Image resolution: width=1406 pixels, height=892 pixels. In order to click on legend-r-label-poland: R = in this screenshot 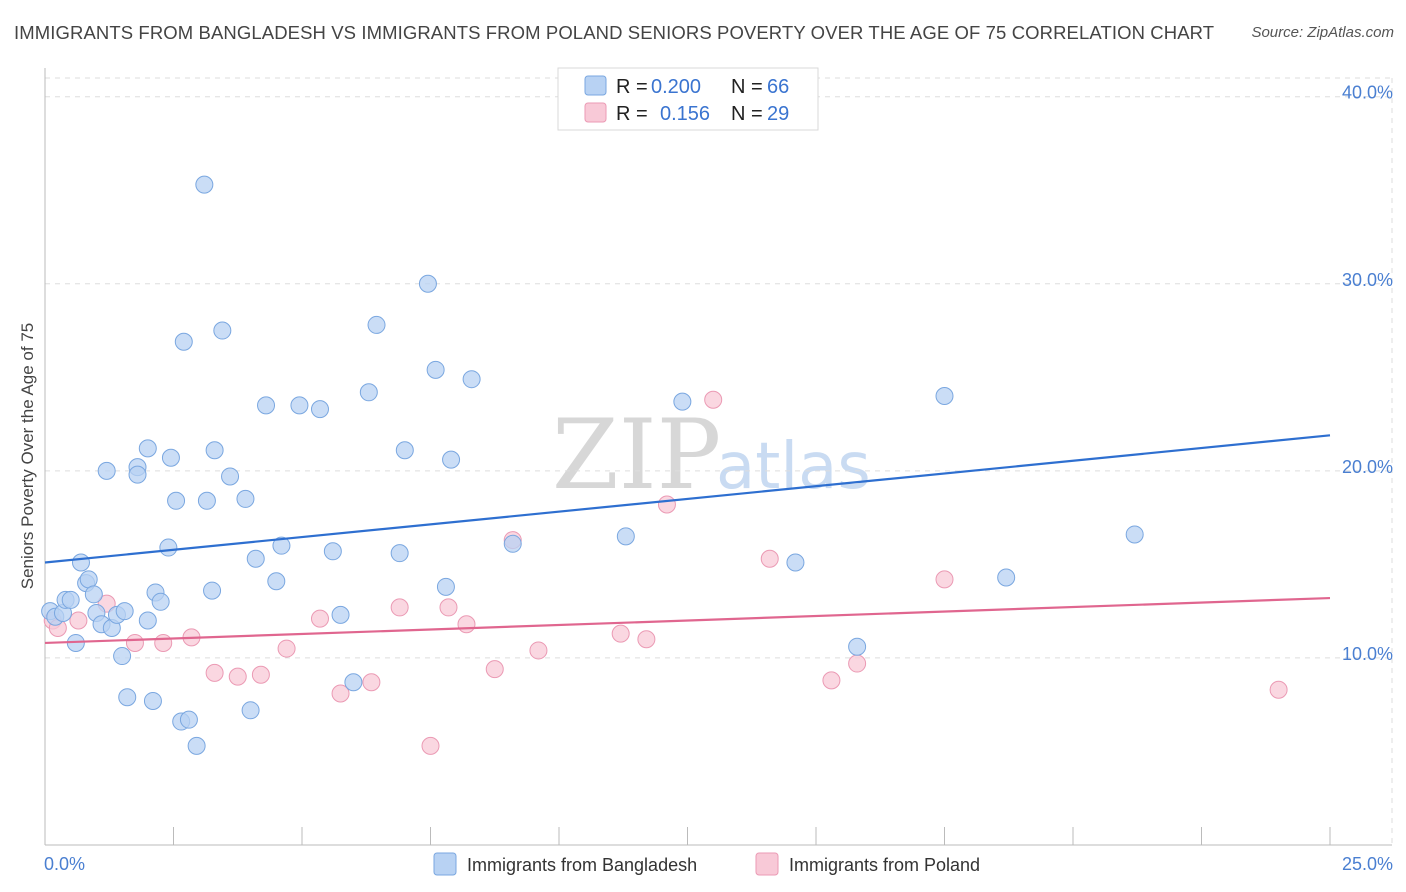, I will do `click(632, 114)`.